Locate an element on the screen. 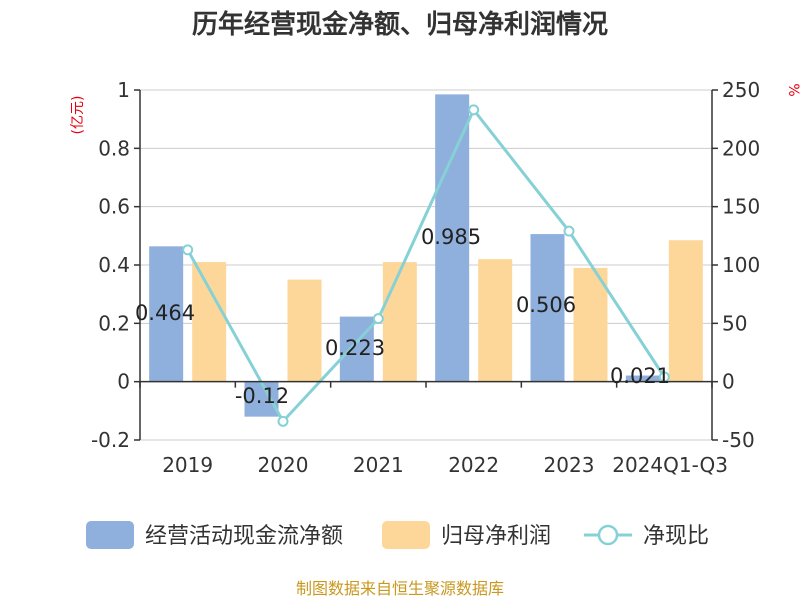  y-left-tick-label: 0.2 is located at coordinates (114, 323).